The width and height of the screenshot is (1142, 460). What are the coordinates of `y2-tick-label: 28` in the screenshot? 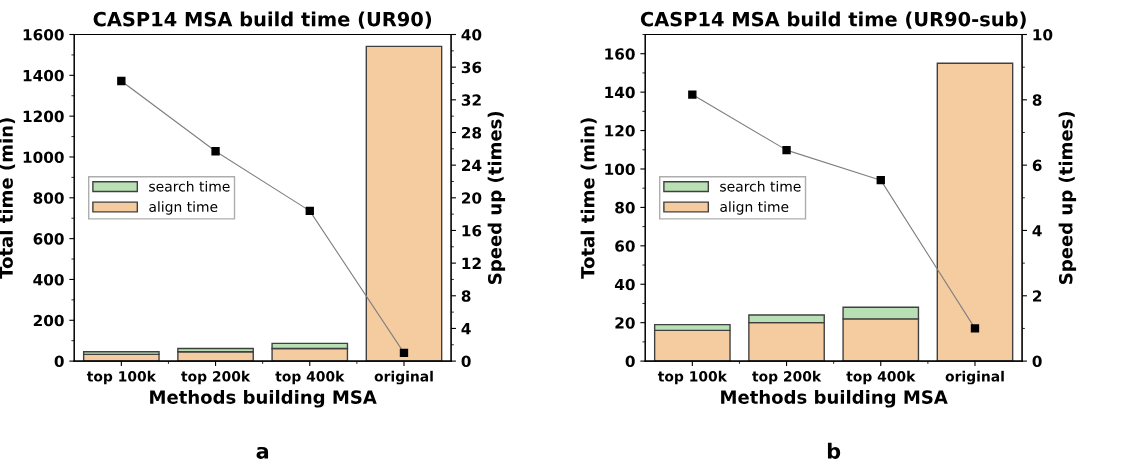 It's located at (472, 132).